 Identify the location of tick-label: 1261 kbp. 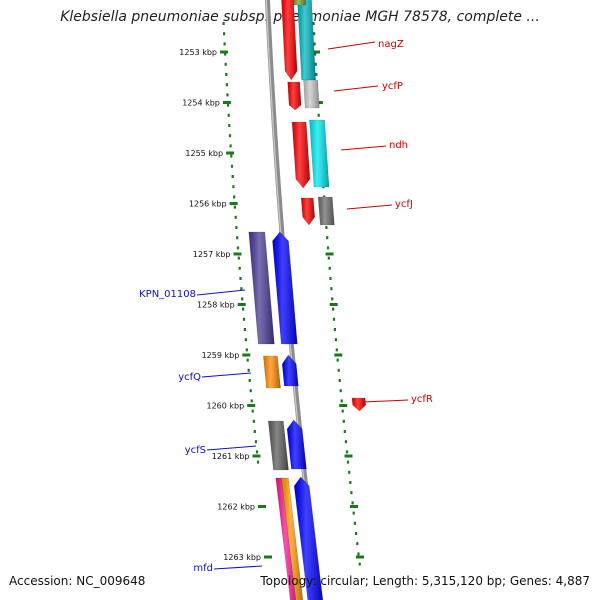
(231, 456).